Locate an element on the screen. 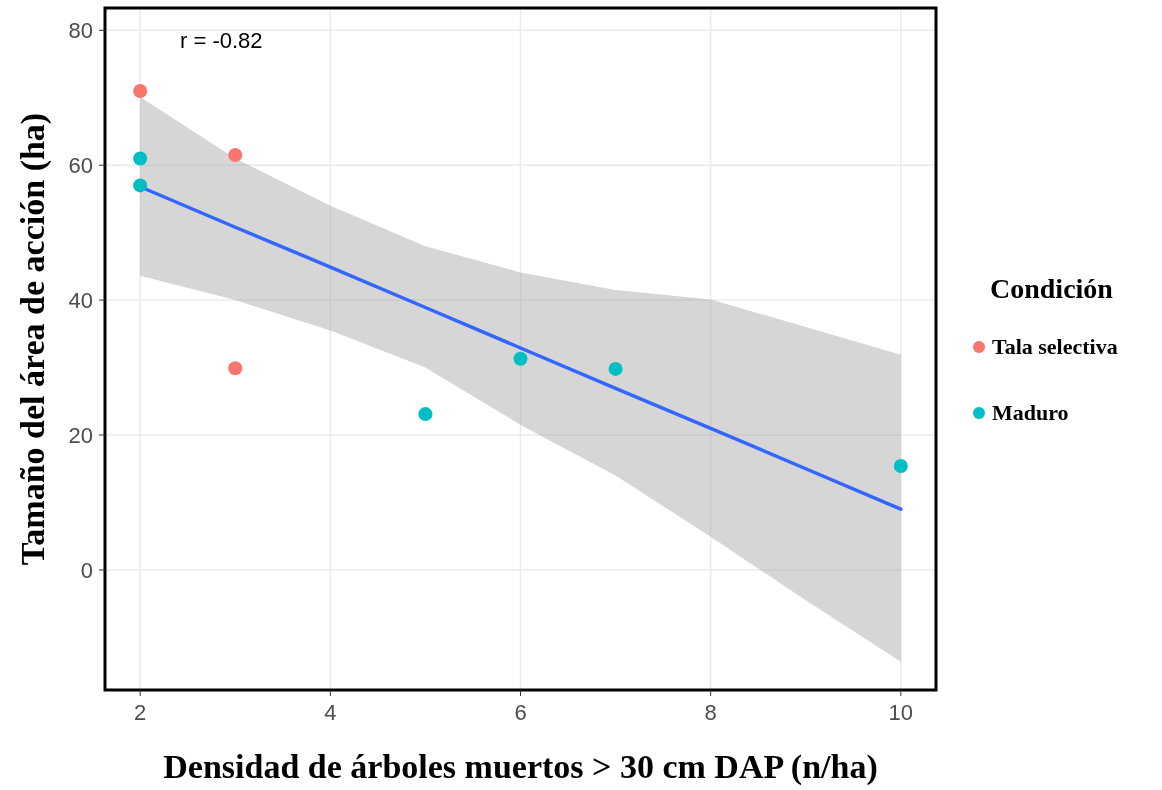  x-axis-title: Densidad de árboles muertos > 30 cm DAP (n/ha) is located at coordinates (520, 767).